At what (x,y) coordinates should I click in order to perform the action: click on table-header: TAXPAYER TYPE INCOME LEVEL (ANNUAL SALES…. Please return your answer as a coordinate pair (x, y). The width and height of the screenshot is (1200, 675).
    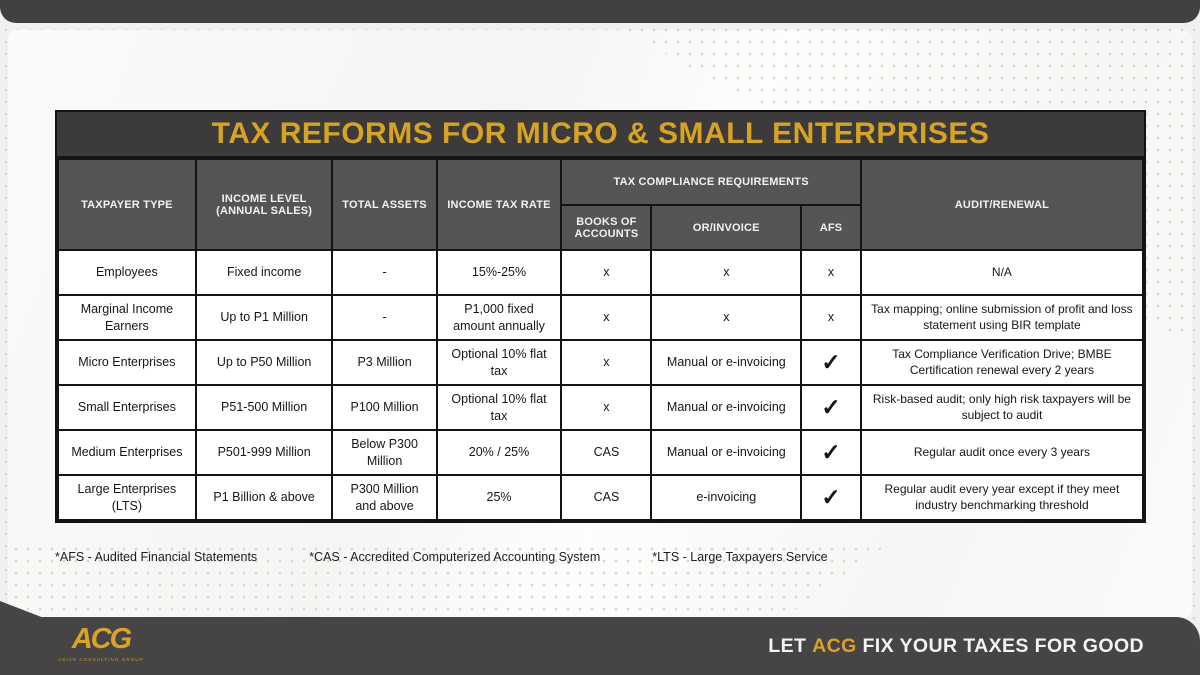
    Looking at the image, I should click on (601, 204).